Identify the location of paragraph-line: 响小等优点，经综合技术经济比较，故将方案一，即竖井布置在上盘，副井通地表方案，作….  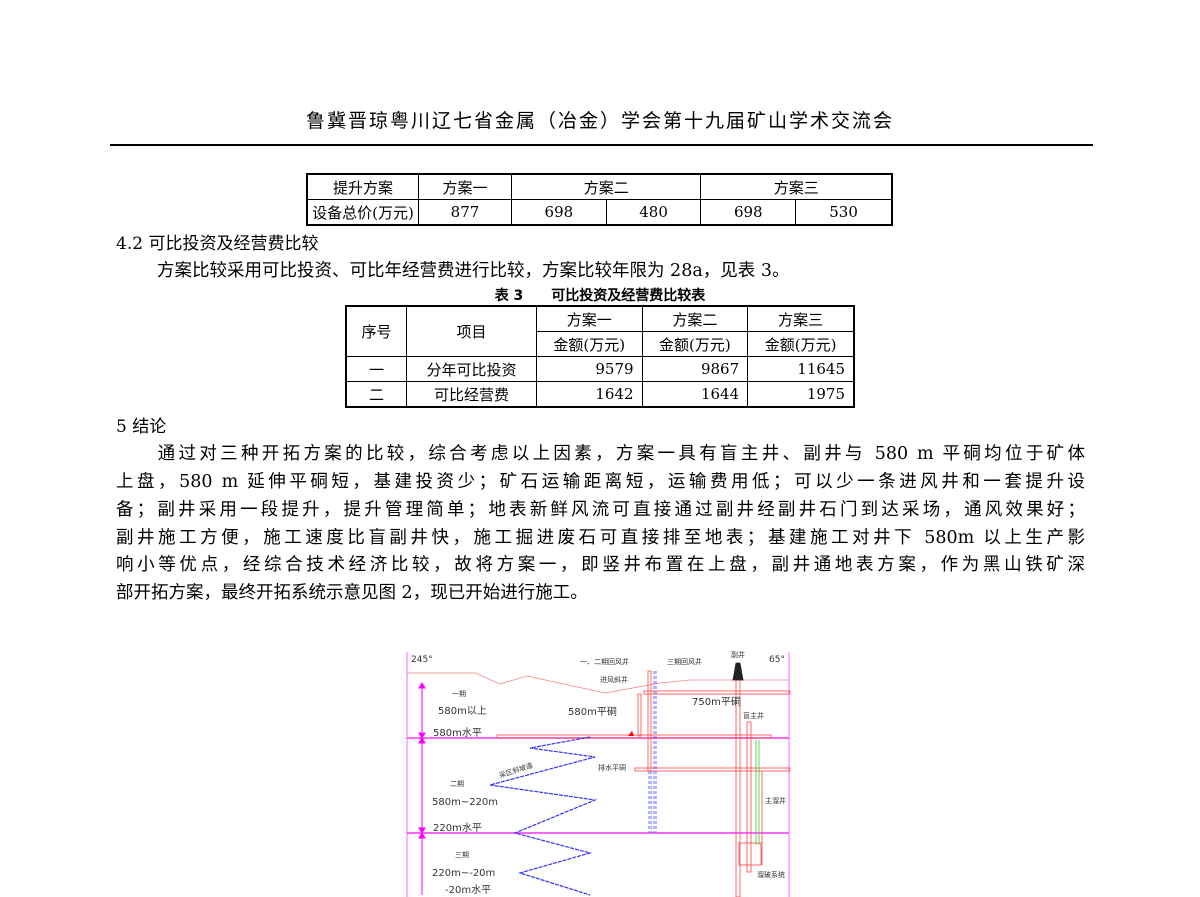
(600, 565).